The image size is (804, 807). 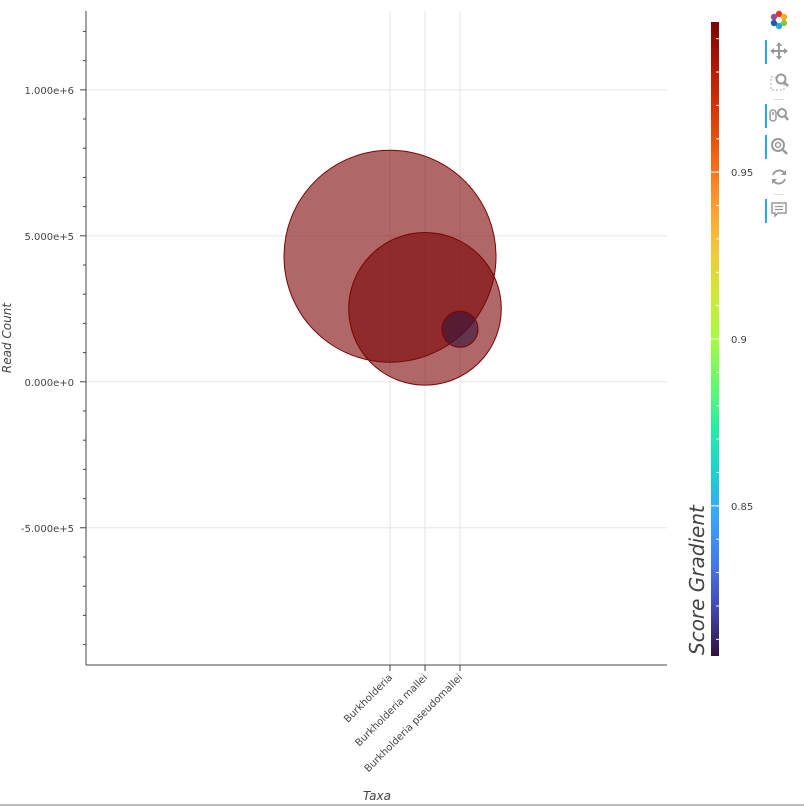 What do you see at coordinates (742, 507) in the screenshot?
I see `colorbar-tick-label: 0.85` at bounding box center [742, 507].